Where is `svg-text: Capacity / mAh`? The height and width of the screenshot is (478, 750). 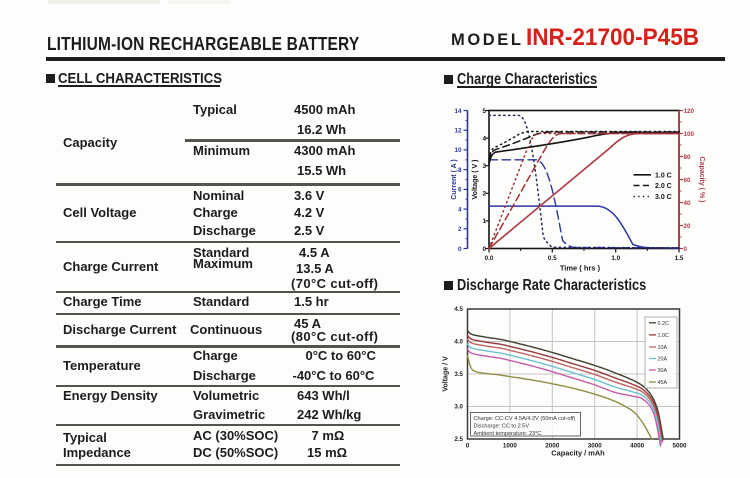 svg-text: Capacity / mAh is located at coordinates (578, 453).